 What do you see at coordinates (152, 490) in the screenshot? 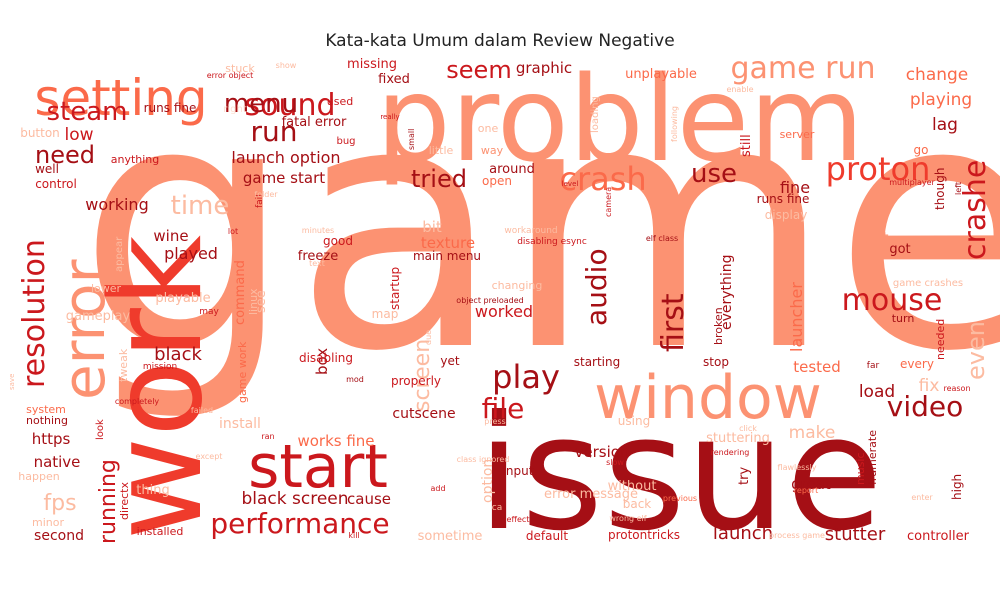
I see `cloud-word-thing: thing` at bounding box center [152, 490].